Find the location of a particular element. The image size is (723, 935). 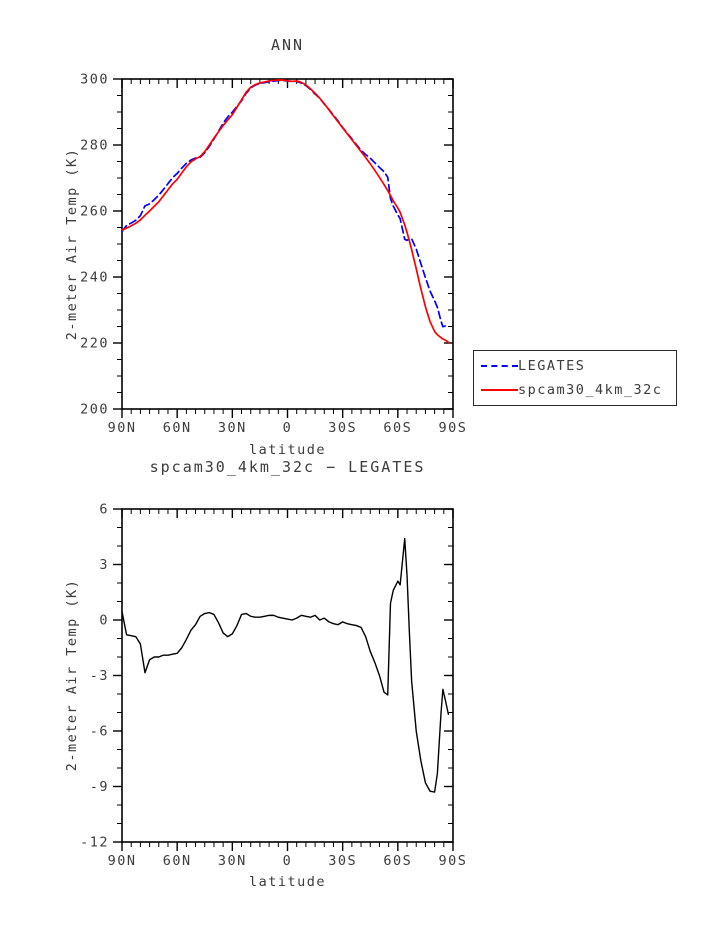

top-chart-title: ANN is located at coordinates (287, 45).